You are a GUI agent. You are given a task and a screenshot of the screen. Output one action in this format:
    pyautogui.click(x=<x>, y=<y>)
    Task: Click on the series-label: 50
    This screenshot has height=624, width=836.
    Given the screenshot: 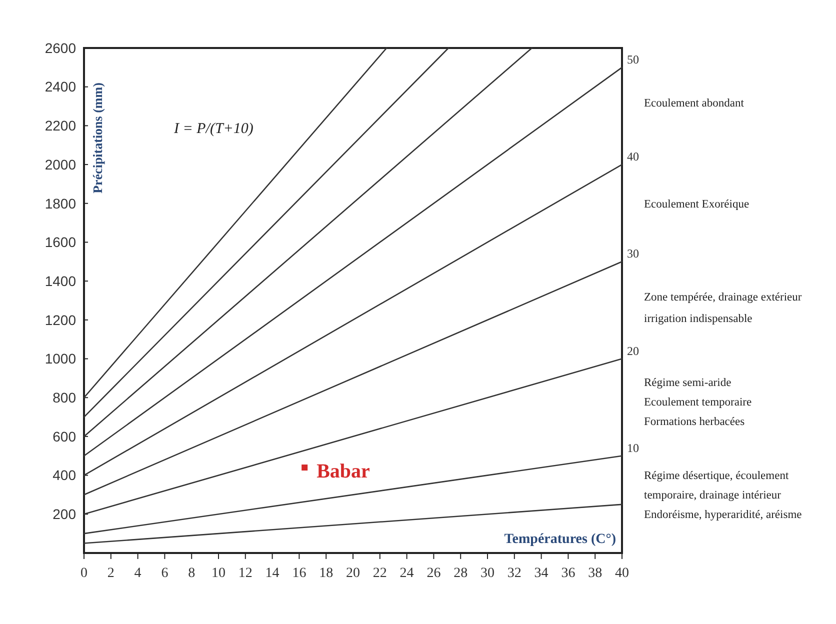 What is the action you would take?
    pyautogui.click(x=633, y=59)
    